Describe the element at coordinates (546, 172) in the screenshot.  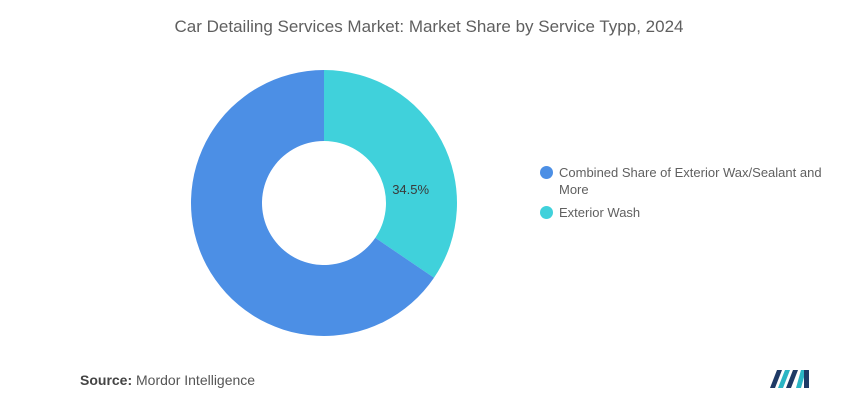
I see `legend-swatch-combined-share` at that location.